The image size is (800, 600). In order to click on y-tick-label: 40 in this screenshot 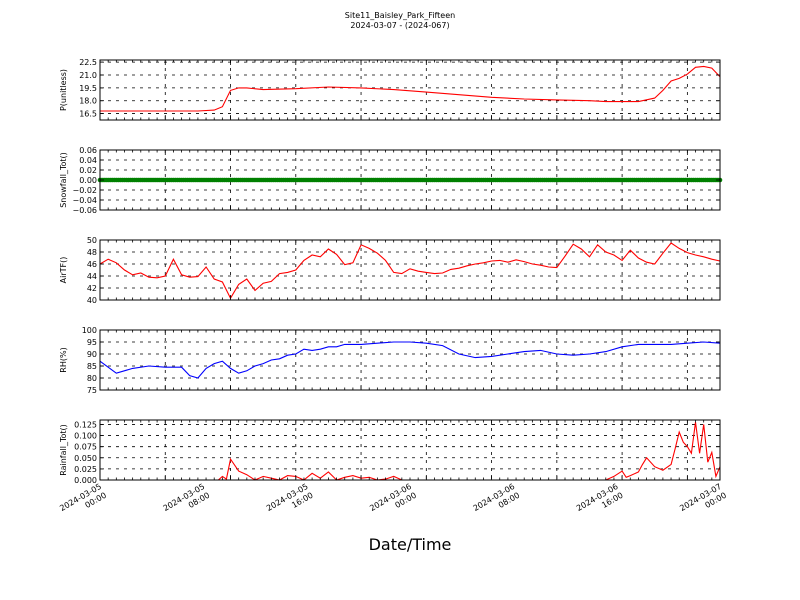, I will do `click(92, 300)`.